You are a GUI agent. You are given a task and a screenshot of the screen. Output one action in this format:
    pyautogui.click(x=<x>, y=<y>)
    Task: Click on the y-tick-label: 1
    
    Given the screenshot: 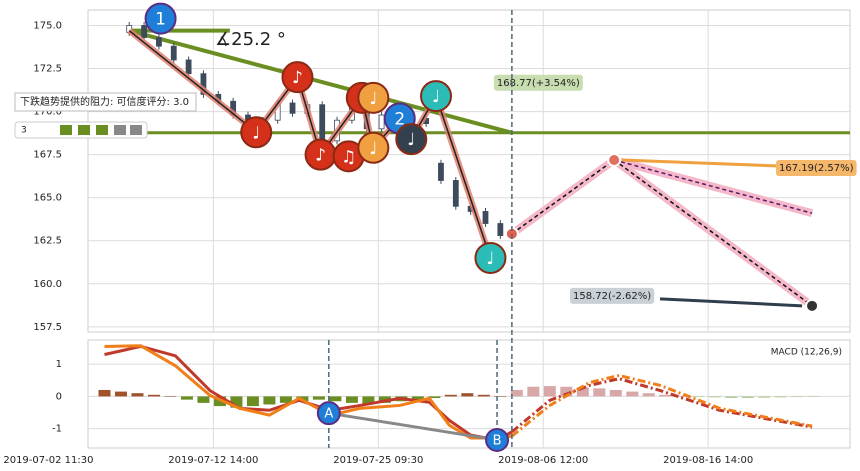 What is the action you would take?
    pyautogui.click(x=59, y=364)
    